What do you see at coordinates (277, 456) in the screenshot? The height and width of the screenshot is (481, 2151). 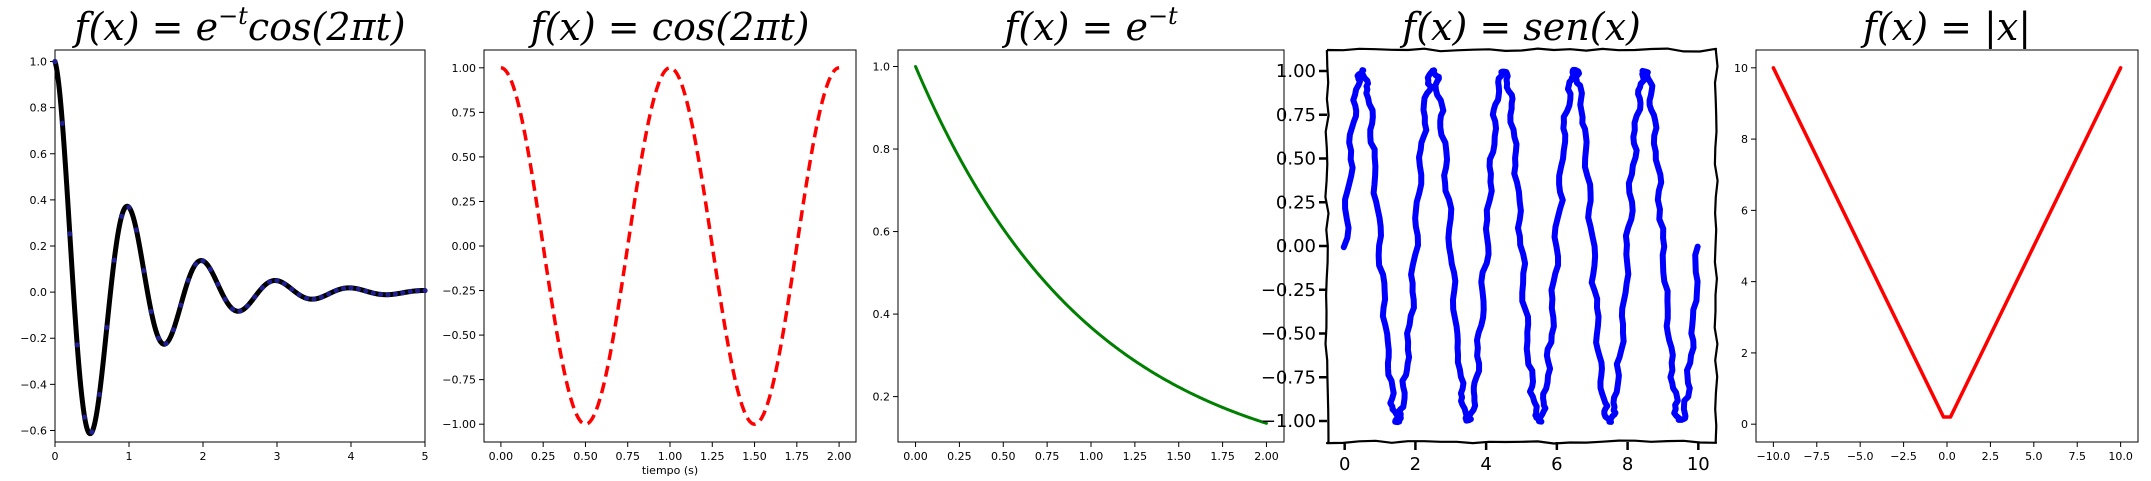 I see `x-tick-label: 3` at bounding box center [277, 456].